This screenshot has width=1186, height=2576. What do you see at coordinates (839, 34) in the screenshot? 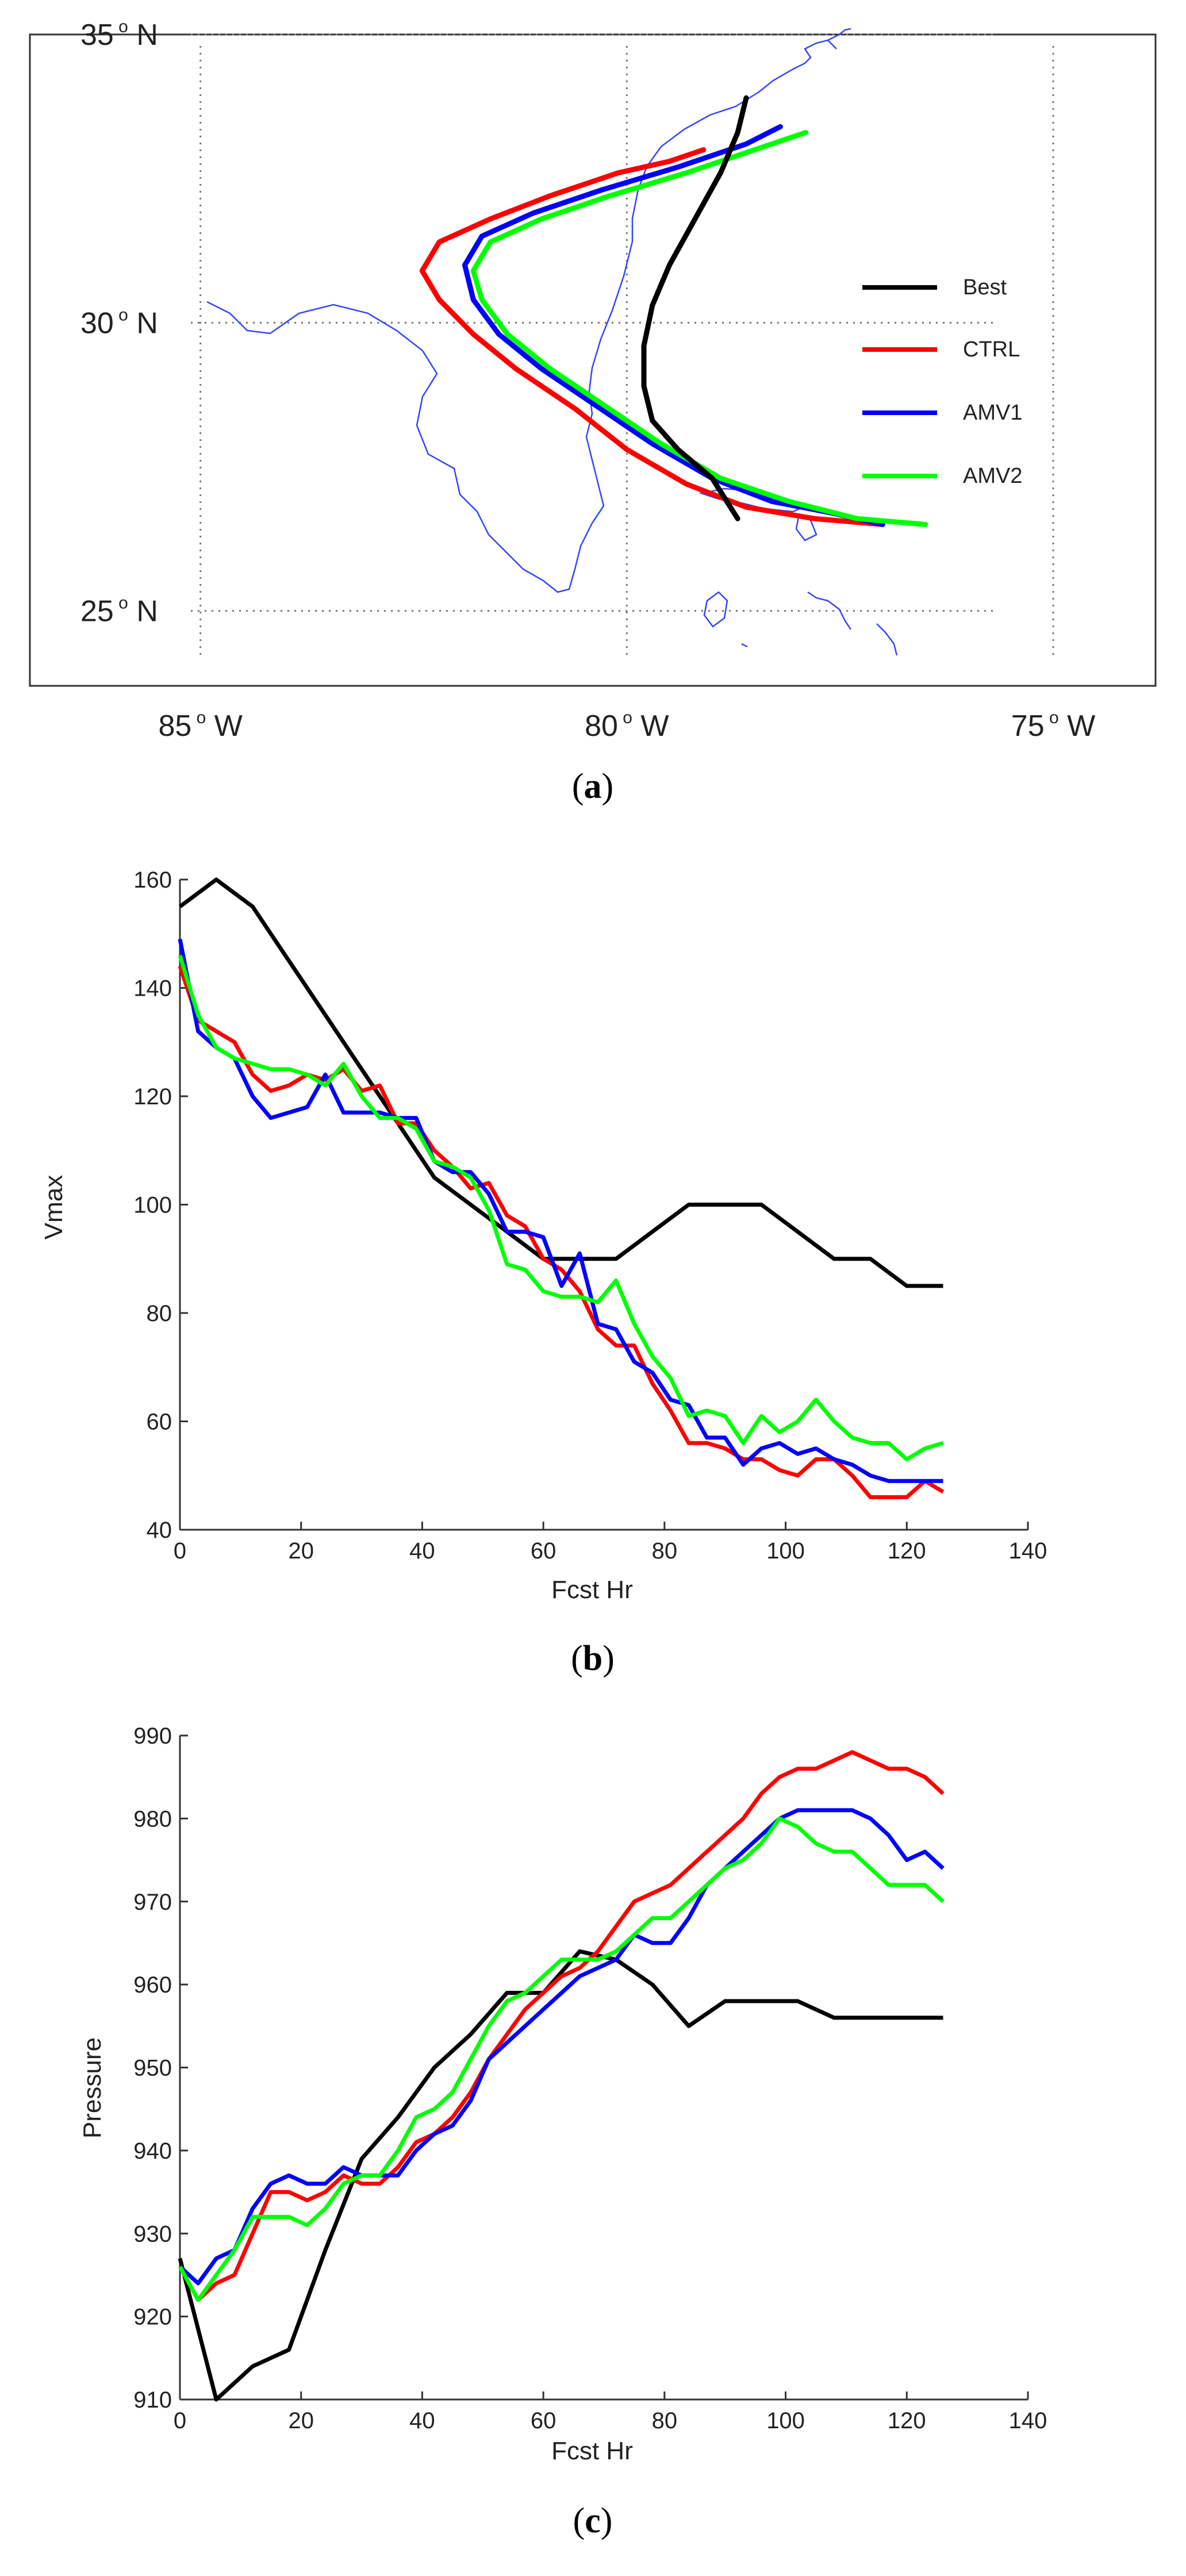
I see `coastline-east` at bounding box center [839, 34].